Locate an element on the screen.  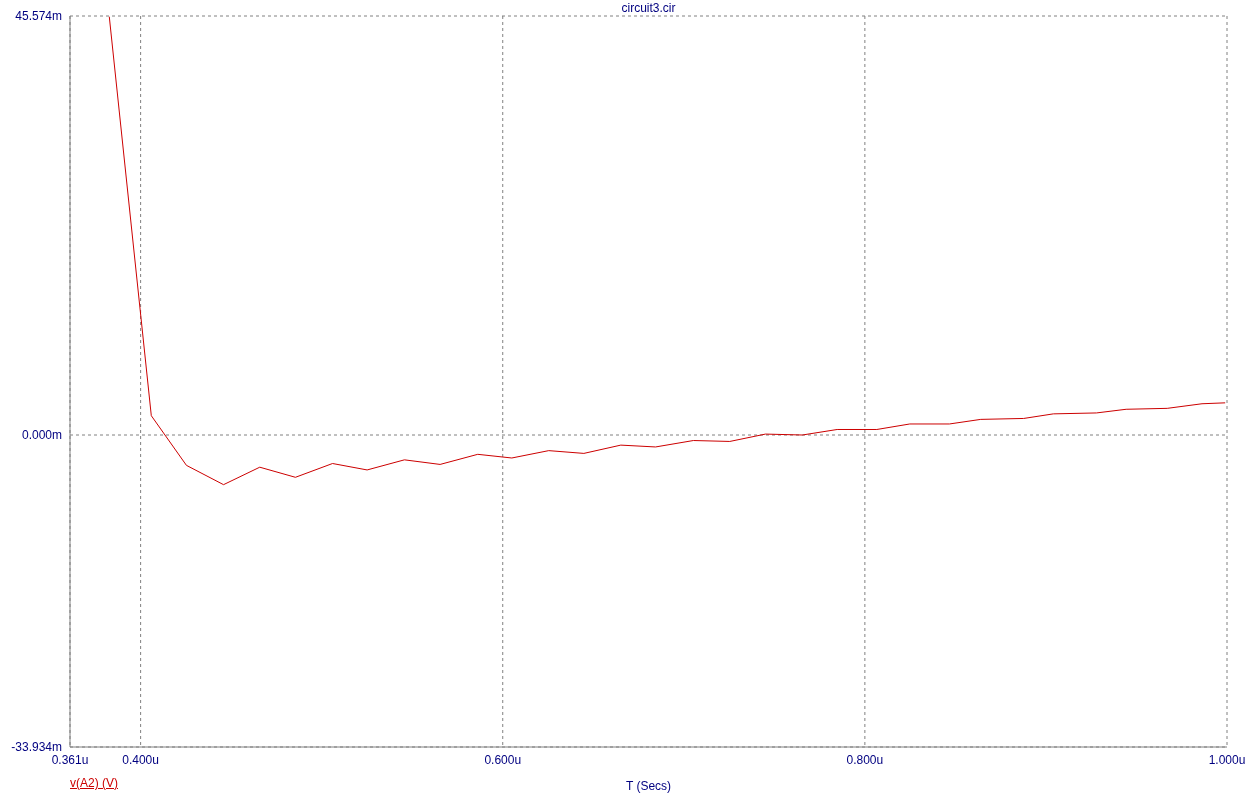
x-tick-label: 0.800u is located at coordinates (865, 759).